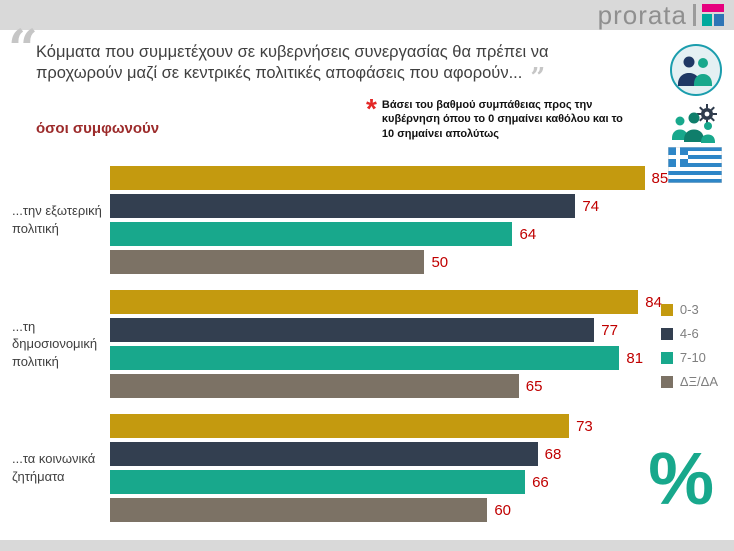  Describe the element at coordinates (367, 545) in the screenshot. I see `bottom-band` at that location.